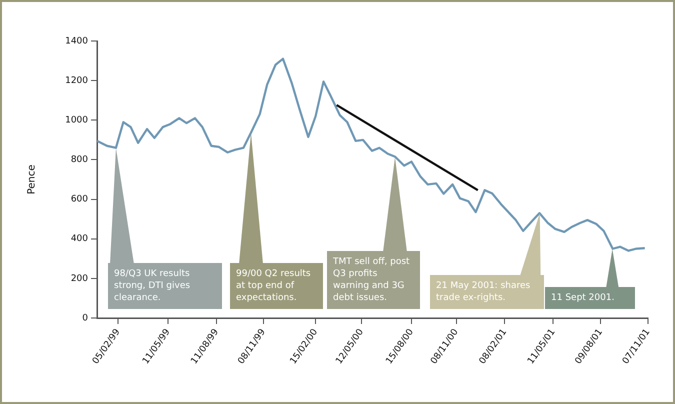 The image size is (675, 404). Describe the element at coordinates (590, 278) in the screenshot. I see `callout: 11 Sept 2001.` at that location.